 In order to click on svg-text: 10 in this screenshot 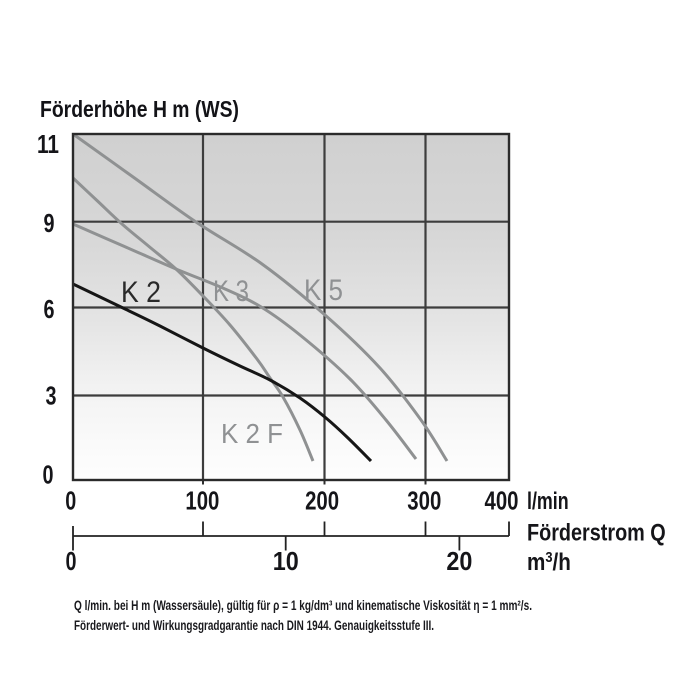, I will do `click(286, 561)`.